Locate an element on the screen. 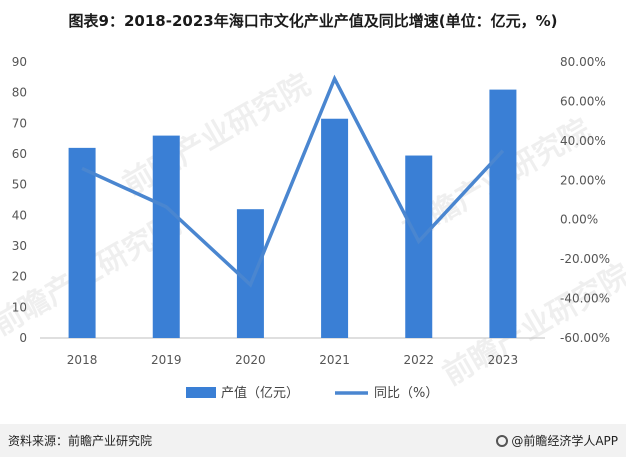 Image resolution: width=626 pixels, height=457 pixels. y-right-tick-label: 80.00% is located at coordinates (583, 62).